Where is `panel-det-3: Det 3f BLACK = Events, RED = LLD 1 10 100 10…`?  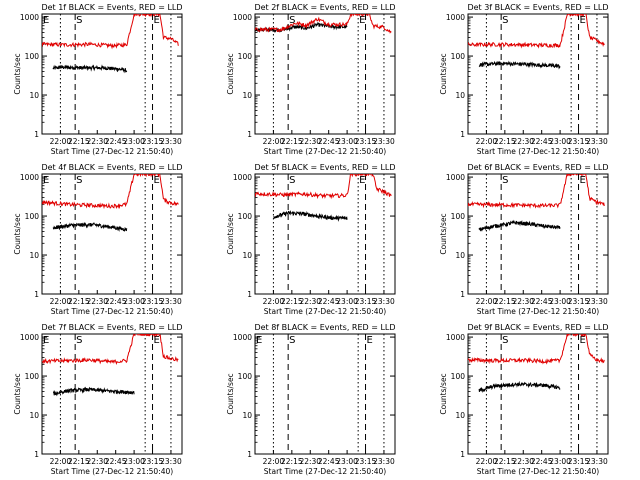 panel-det-3: Det 3f BLACK = Events, RED = LLD 1 10 100 10… is located at coordinates (524, 79).